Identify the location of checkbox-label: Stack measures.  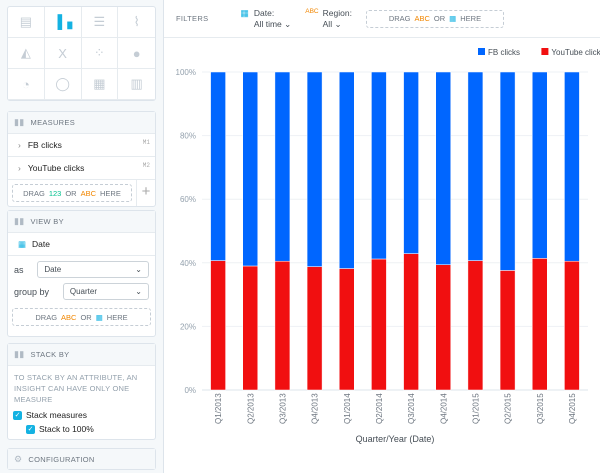
(56, 415).